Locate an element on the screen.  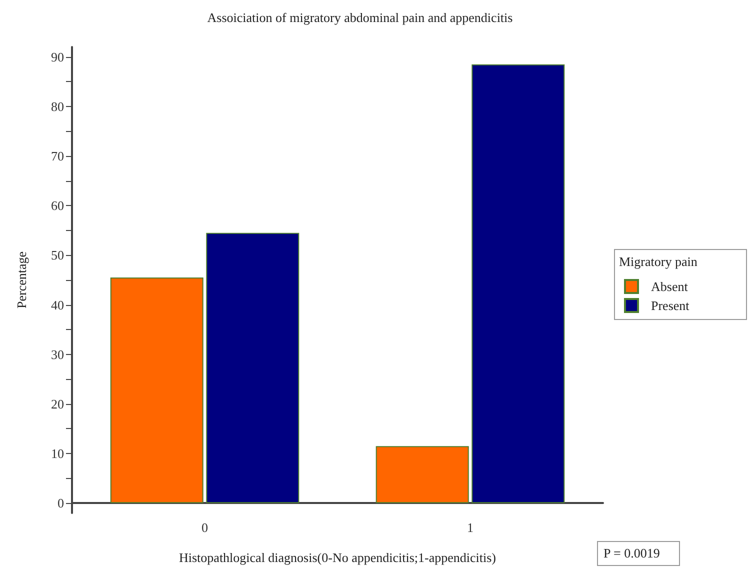
legend-label: Absent is located at coordinates (669, 286).